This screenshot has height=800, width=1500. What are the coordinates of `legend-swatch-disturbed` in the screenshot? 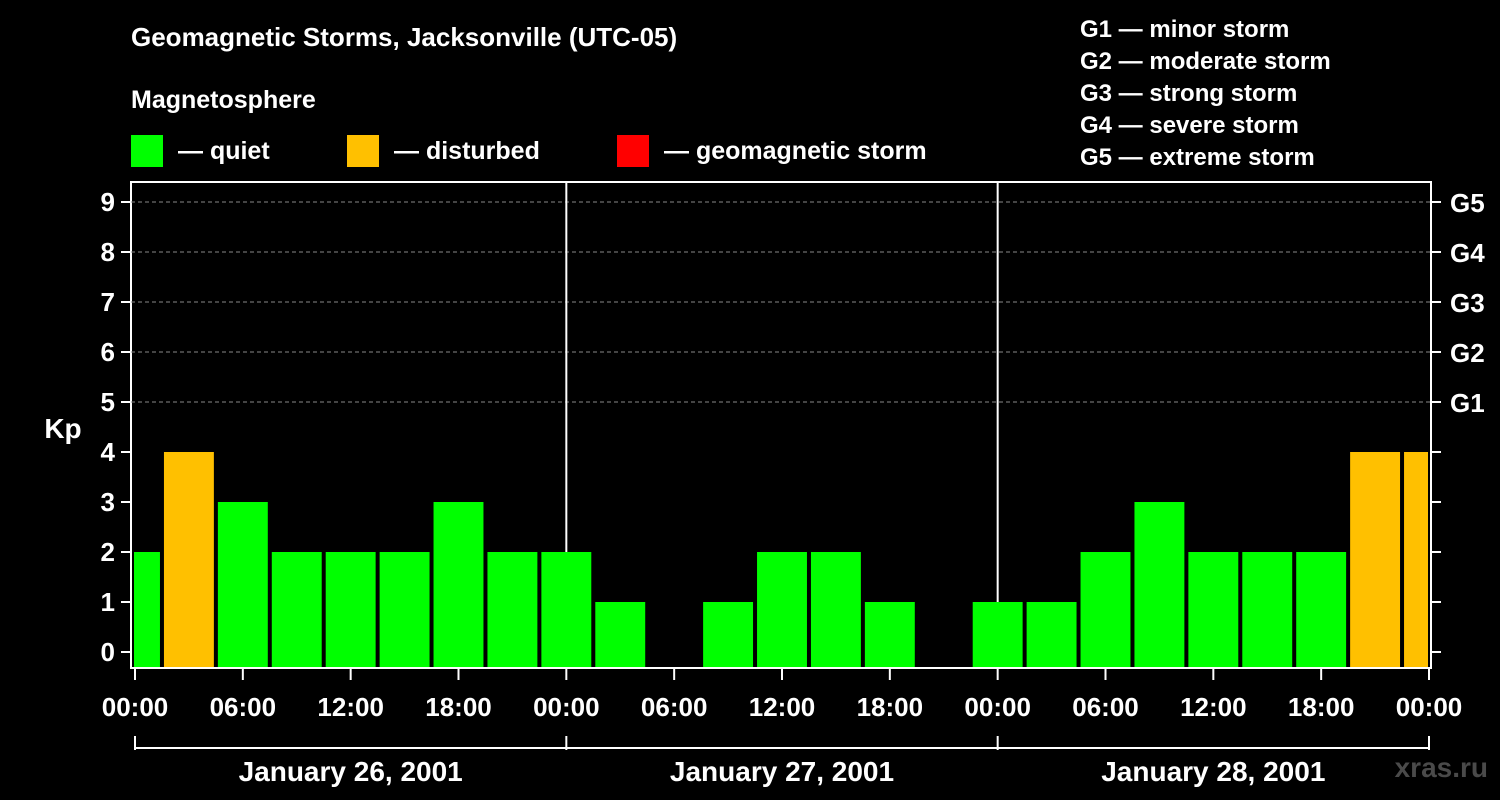 It's located at (363, 151).